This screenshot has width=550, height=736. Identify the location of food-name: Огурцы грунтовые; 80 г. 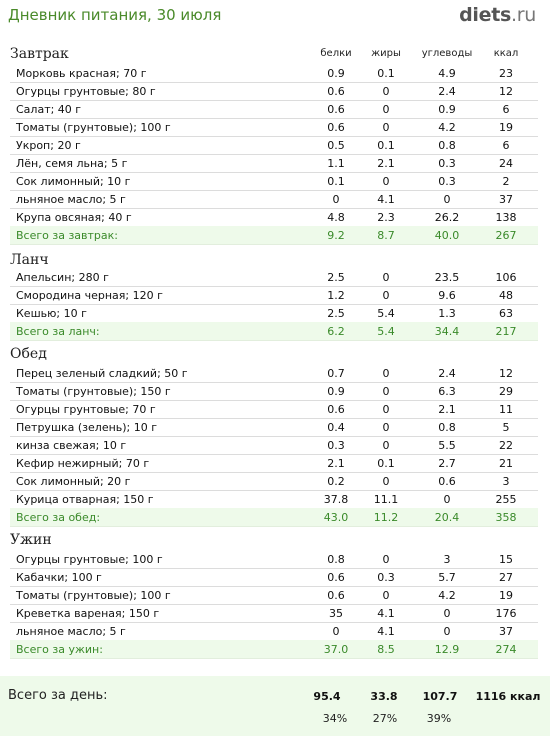
(86, 91).